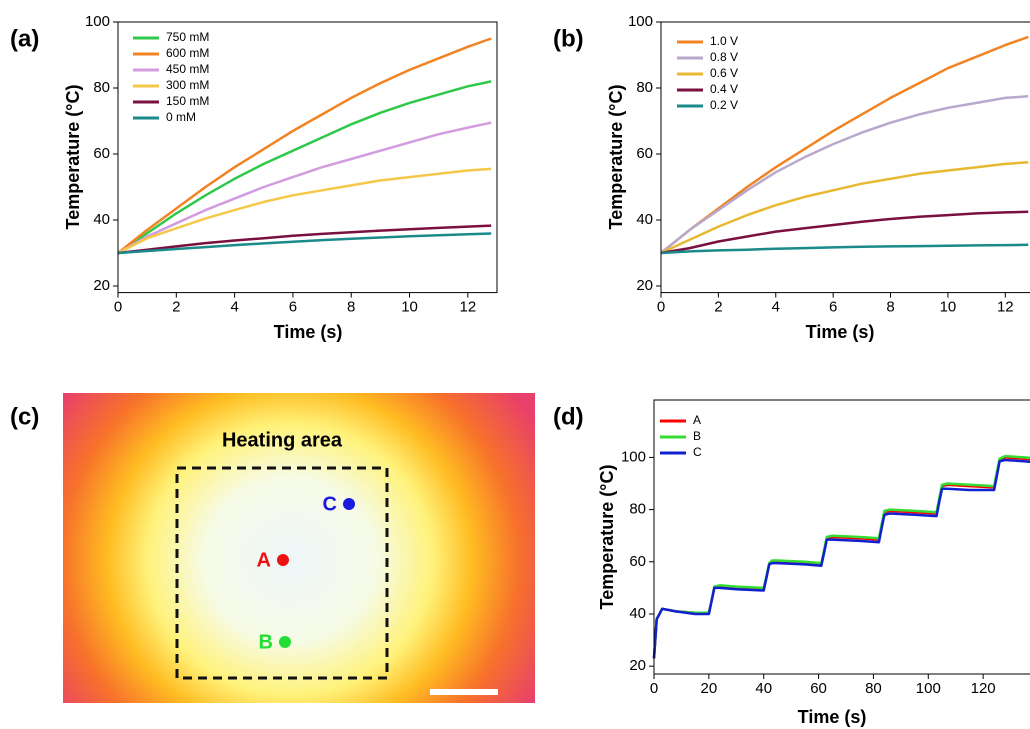 The image size is (1030, 729). I want to click on point-label: B, so click(266, 642).